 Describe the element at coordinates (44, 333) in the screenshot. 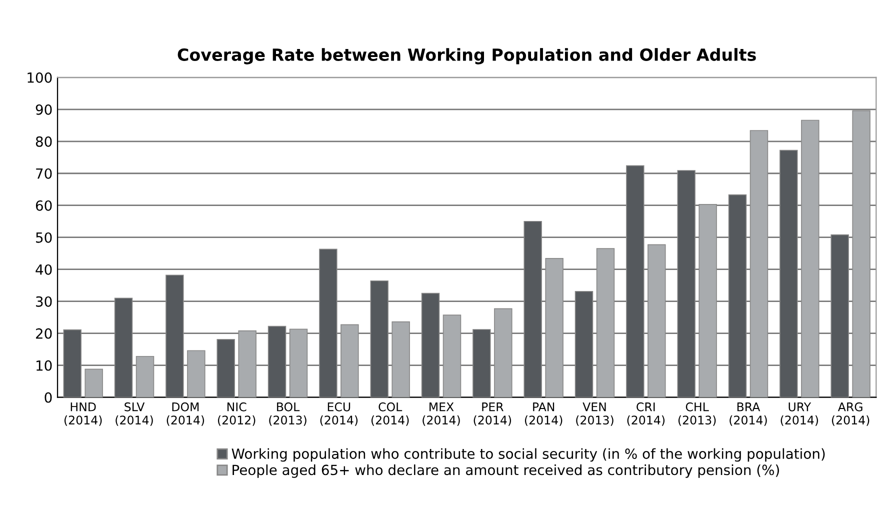

I see `y-tick-label: 20` at that location.